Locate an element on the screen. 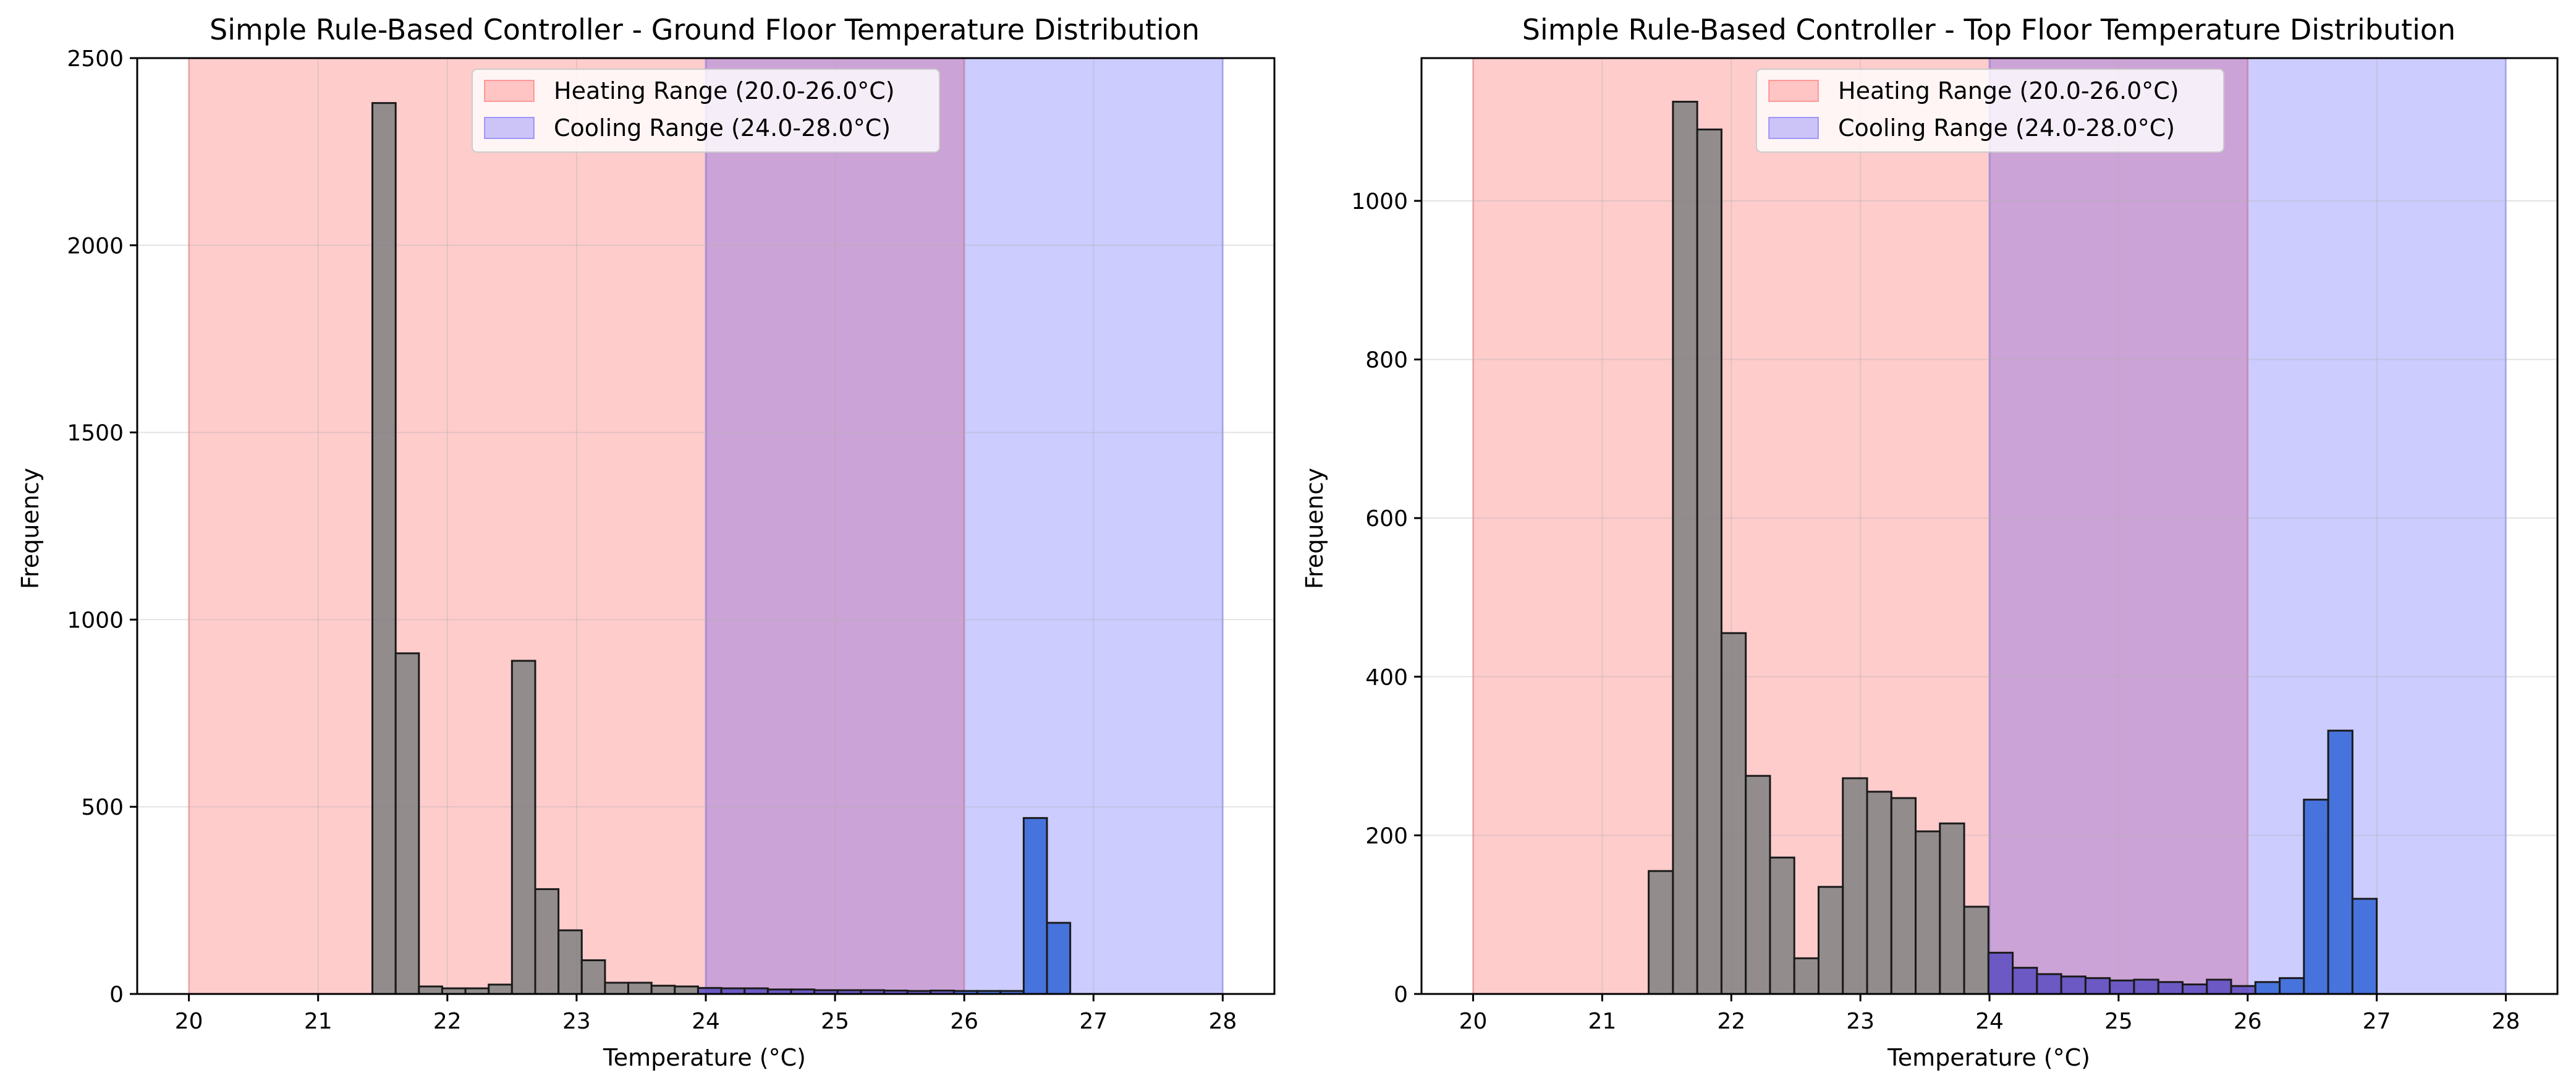 Image resolution: width=2576 pixels, height=1091 pixels. y-tick-label: 800 is located at coordinates (1386, 360).